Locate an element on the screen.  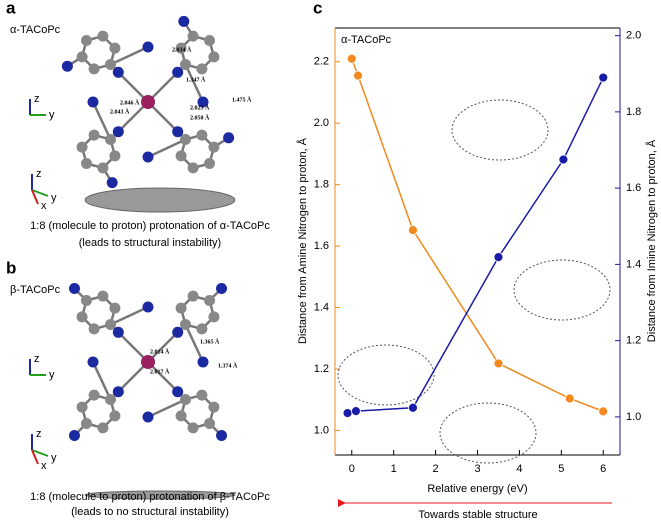
y-tick-label: 1.6 is located at coordinates (321, 246).